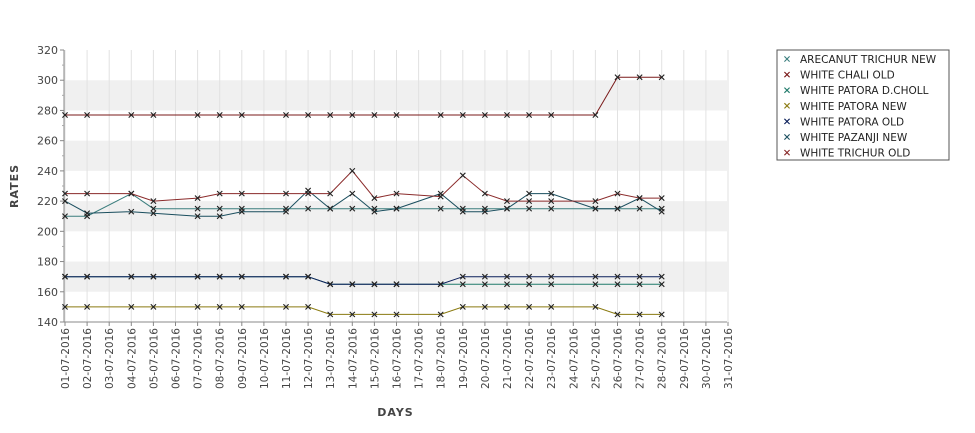  Describe the element at coordinates (331, 358) in the screenshot. I see `x-tick-label: 13-07-2016` at that location.